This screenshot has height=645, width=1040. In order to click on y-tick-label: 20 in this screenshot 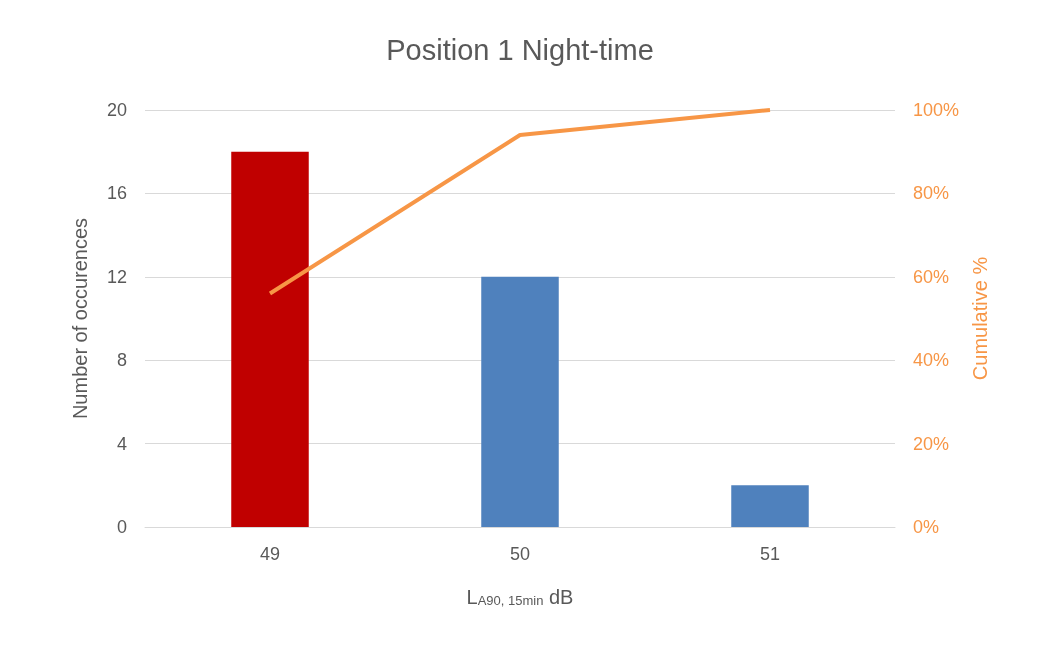, I will do `click(116, 110)`.